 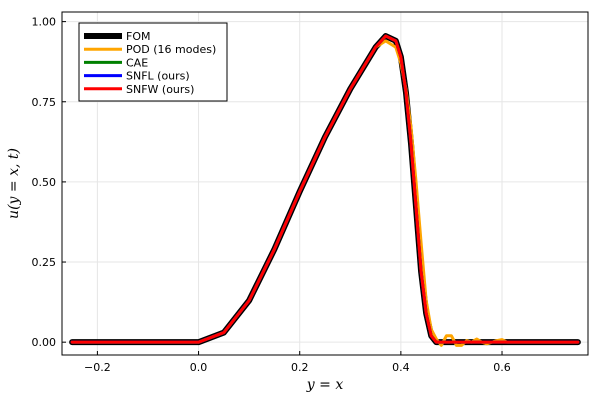 I want to click on y-tick-label: 1.00, so click(x=44, y=22).